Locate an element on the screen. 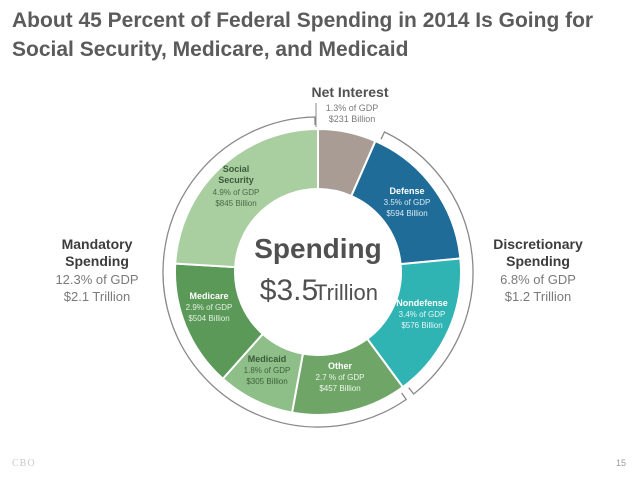 The height and width of the screenshot is (479, 638). center-label: Spending is located at coordinates (318, 248).